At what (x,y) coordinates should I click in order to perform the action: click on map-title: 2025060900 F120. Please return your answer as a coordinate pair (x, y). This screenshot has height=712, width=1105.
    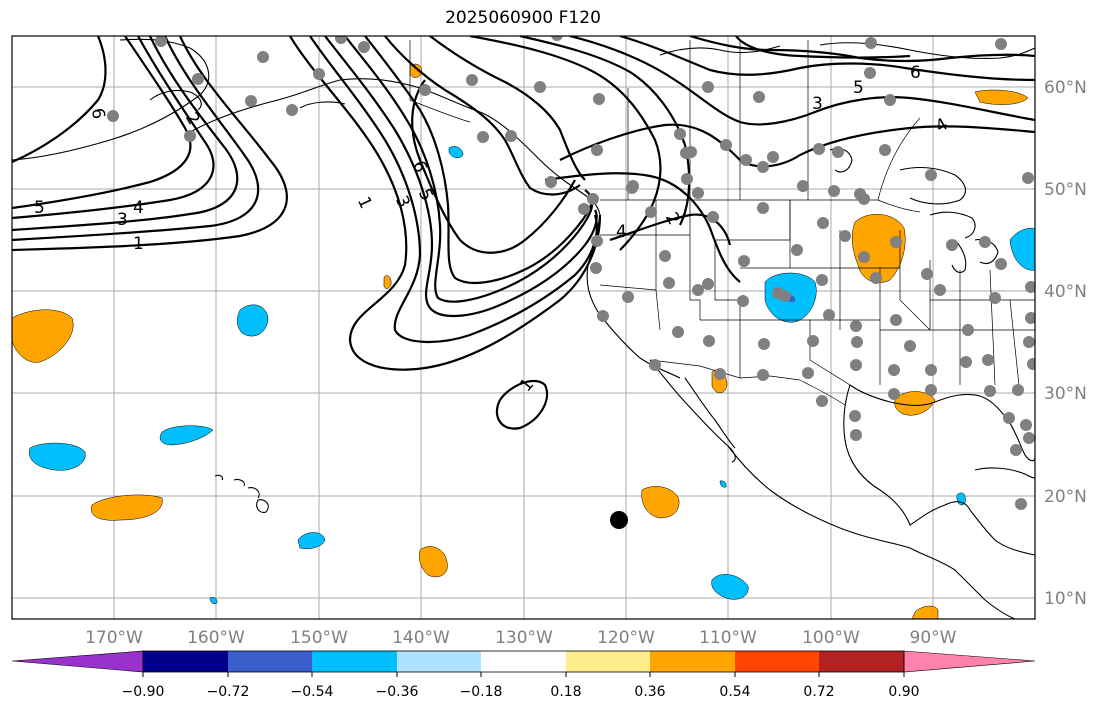
    Looking at the image, I should click on (523, 18).